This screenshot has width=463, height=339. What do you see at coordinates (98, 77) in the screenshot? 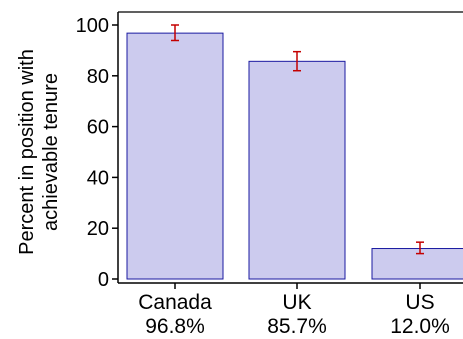
I see `y-tick-label-4: 80` at bounding box center [98, 77].